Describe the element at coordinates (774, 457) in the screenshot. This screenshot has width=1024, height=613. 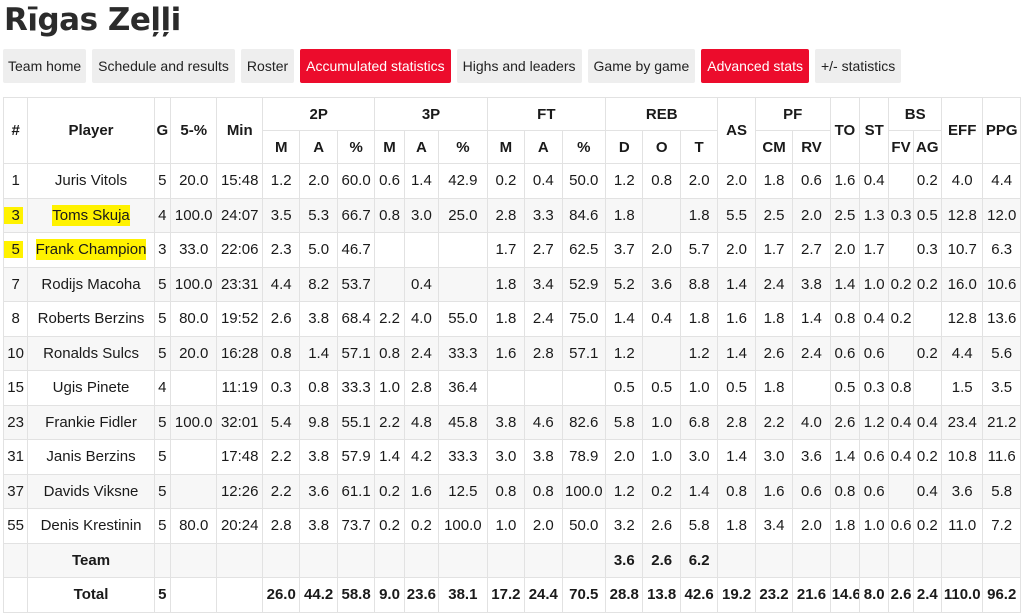
I see `stat-cm: 3.0` at that location.